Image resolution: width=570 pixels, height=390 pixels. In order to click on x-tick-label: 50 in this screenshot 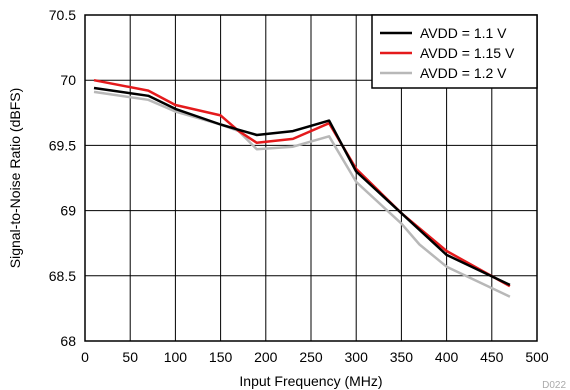, I will do `click(130, 357)`.